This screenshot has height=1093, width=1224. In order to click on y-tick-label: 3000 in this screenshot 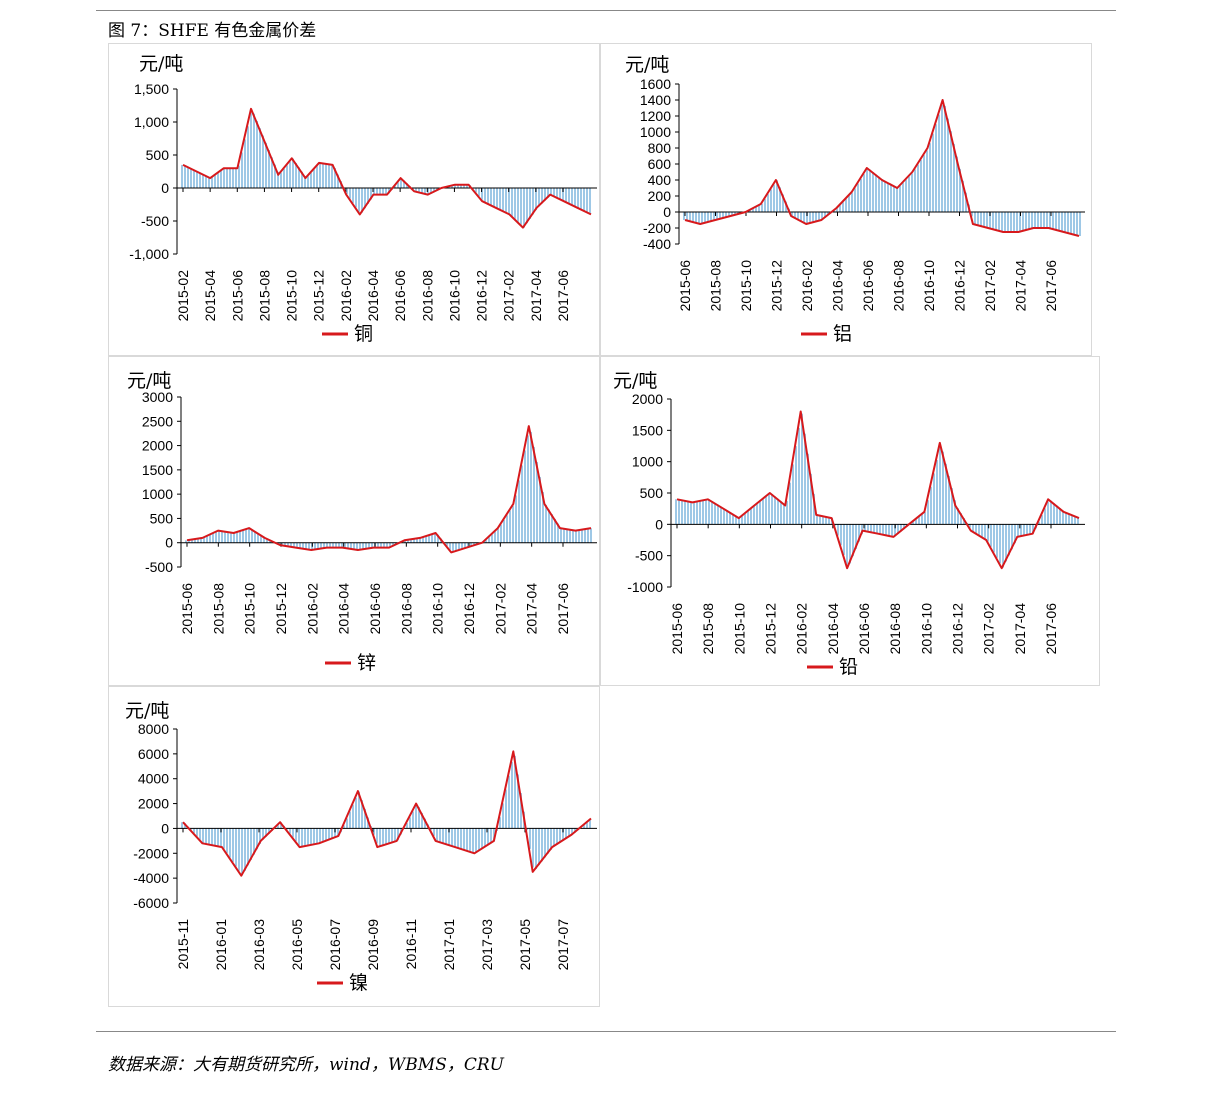, I will do `click(157, 397)`.